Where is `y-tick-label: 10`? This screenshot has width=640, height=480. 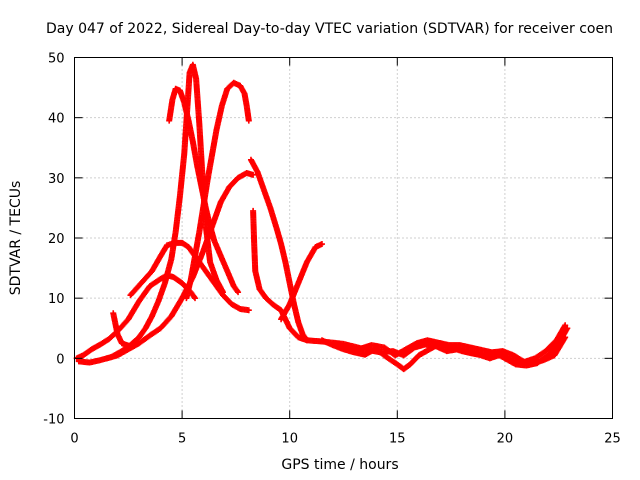
y-tick-label: 10 is located at coordinates (56, 299).